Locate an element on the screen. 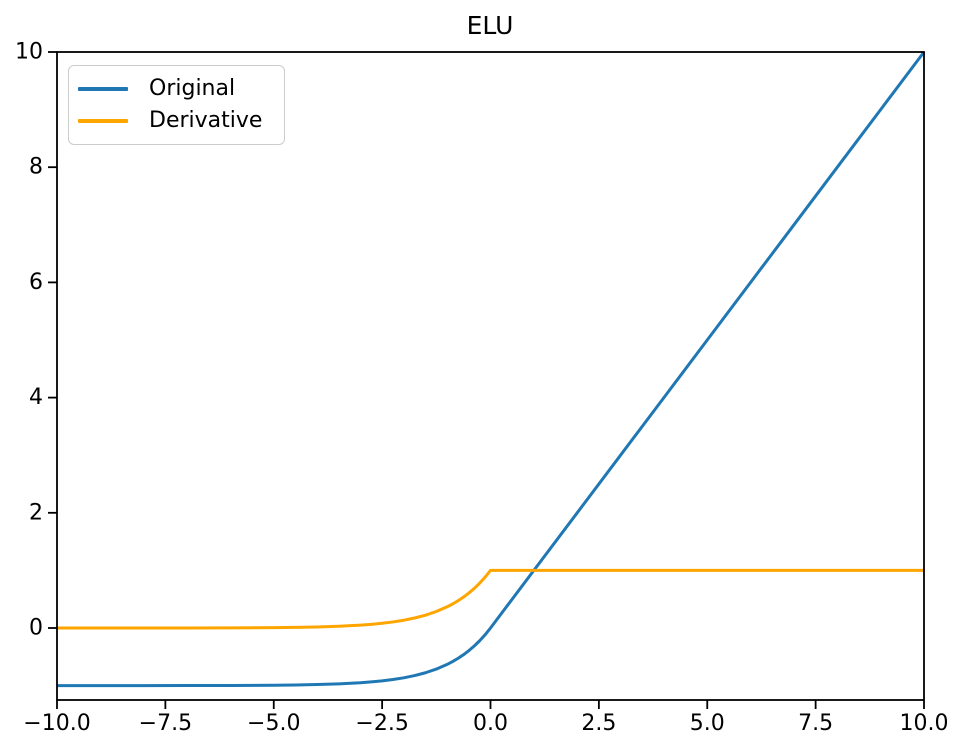  legend-item-original: Original is located at coordinates (176, 89).